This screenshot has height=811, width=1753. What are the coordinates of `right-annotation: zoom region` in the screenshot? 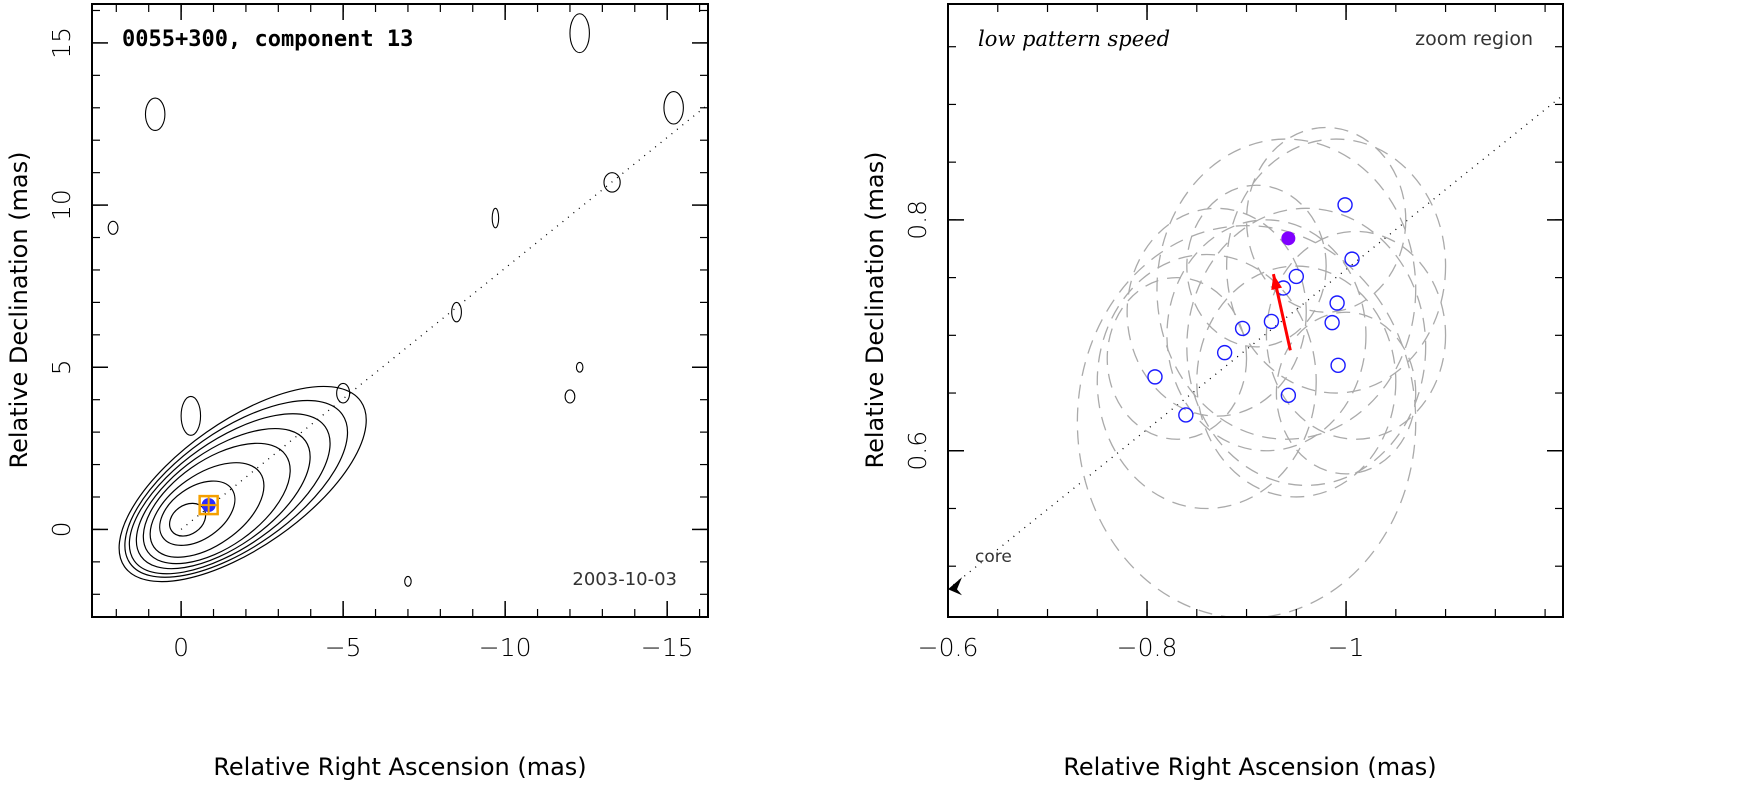 It's located at (1474, 39).